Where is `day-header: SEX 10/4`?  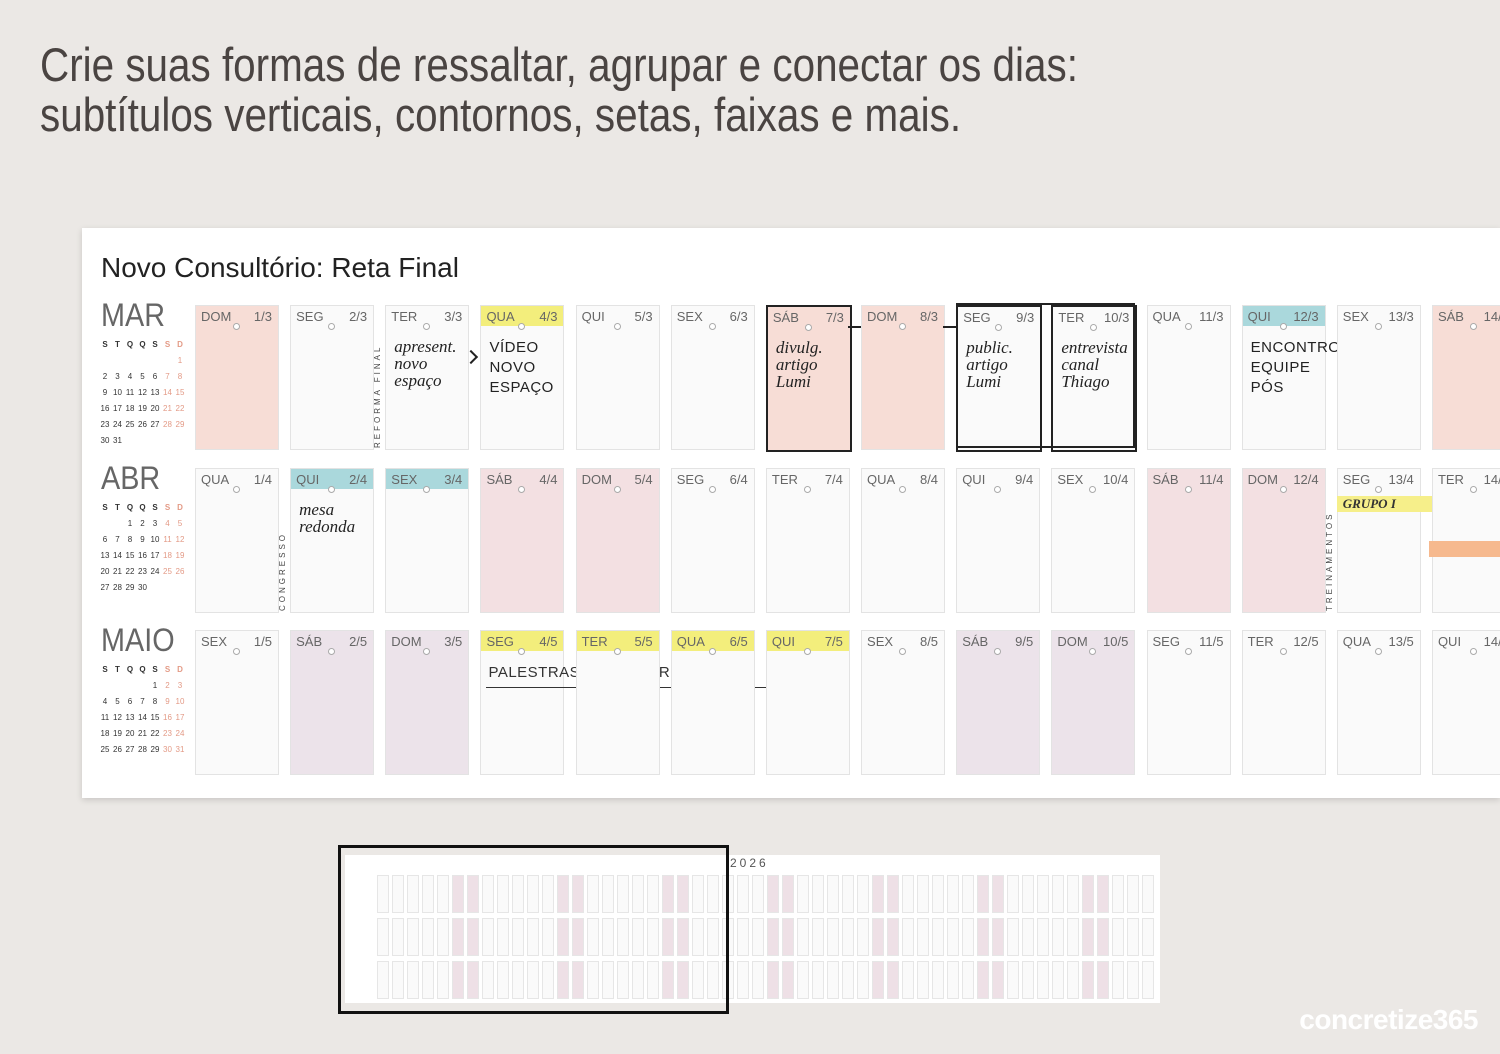
day-header: SEX 10/4 is located at coordinates (1093, 479).